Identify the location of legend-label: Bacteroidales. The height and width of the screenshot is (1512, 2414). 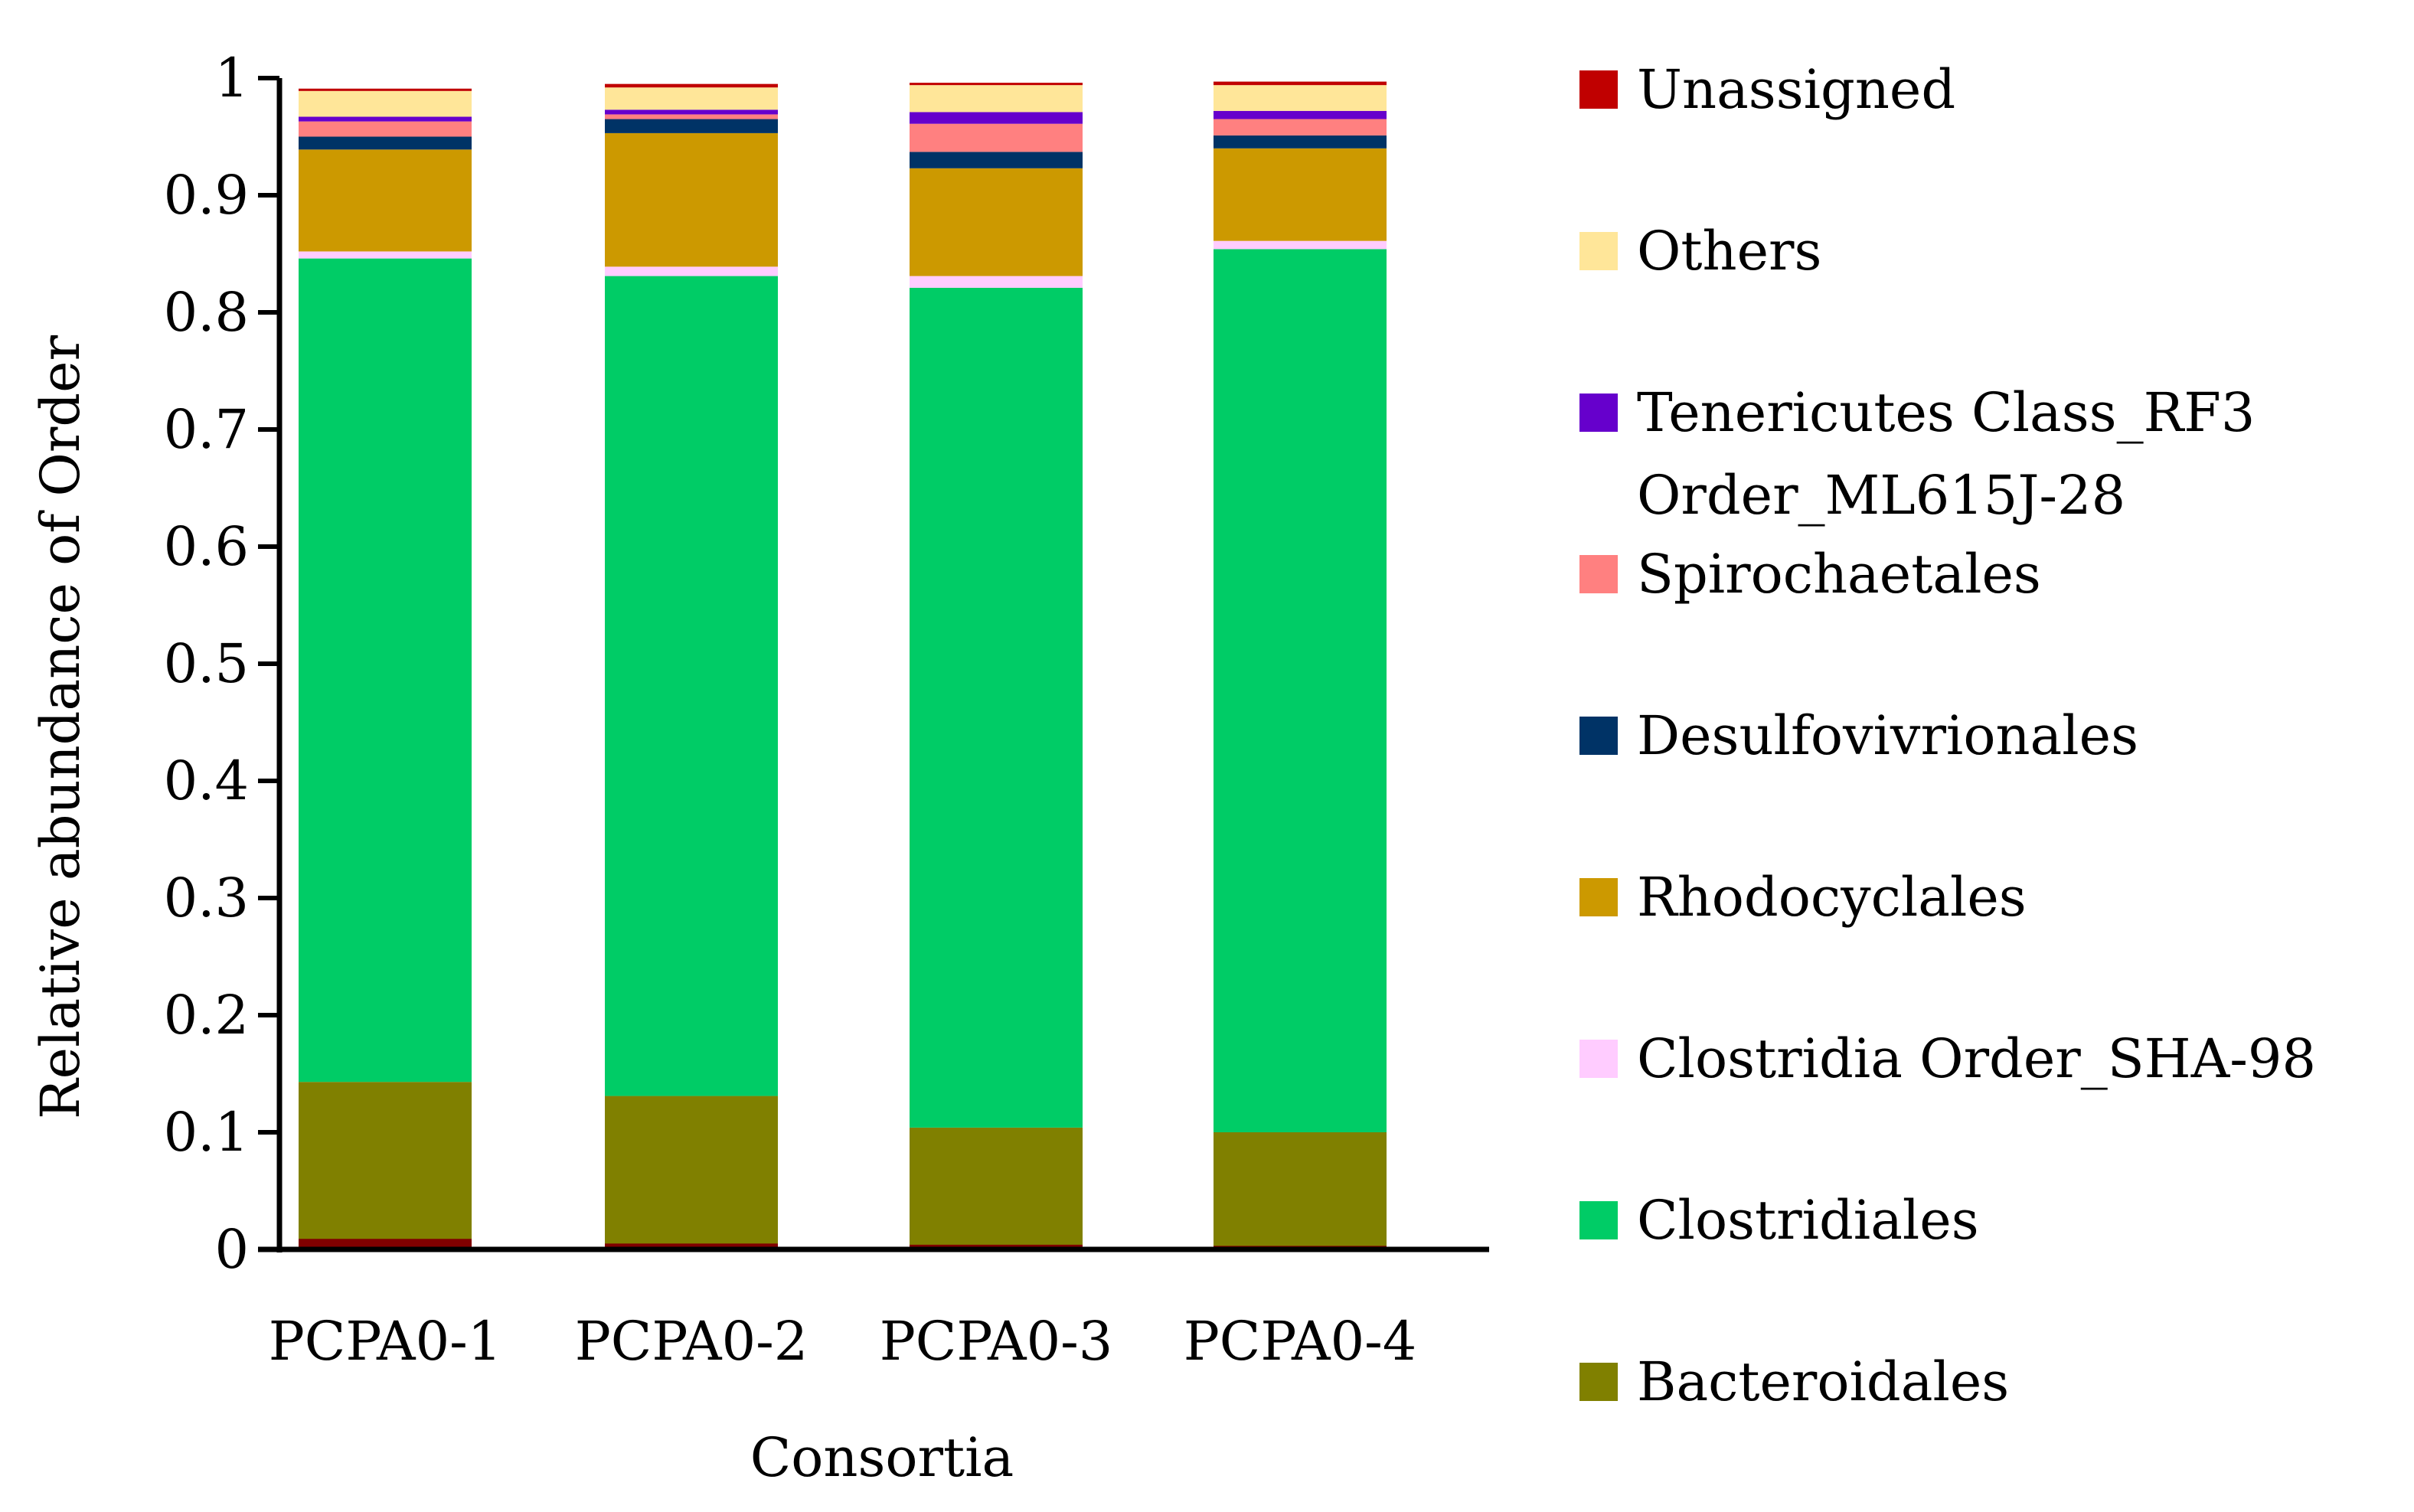
(1823, 1381).